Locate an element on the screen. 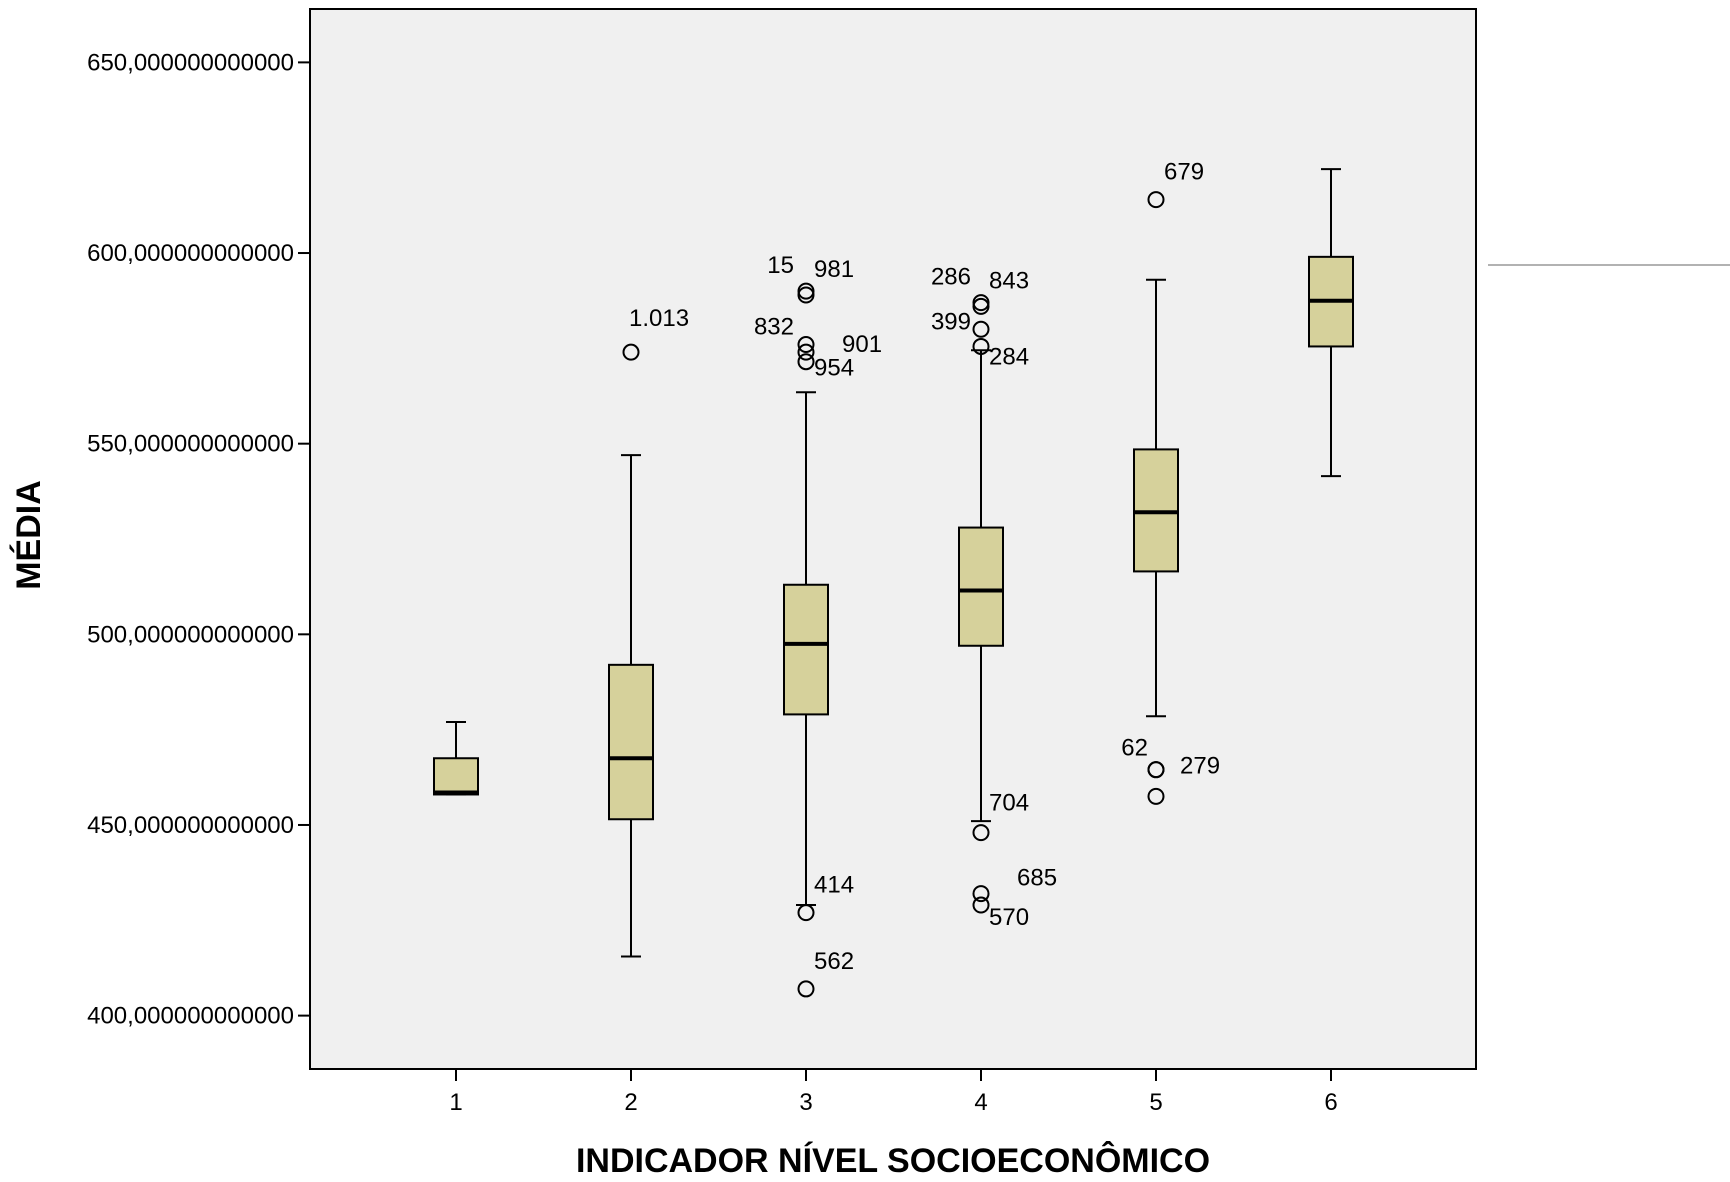  outlier-label: 570 is located at coordinates (1009, 917).